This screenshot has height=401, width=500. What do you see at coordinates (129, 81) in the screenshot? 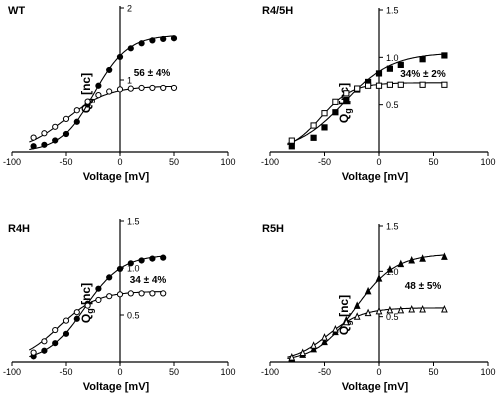
I see `y-tick-label: 1` at bounding box center [129, 81].